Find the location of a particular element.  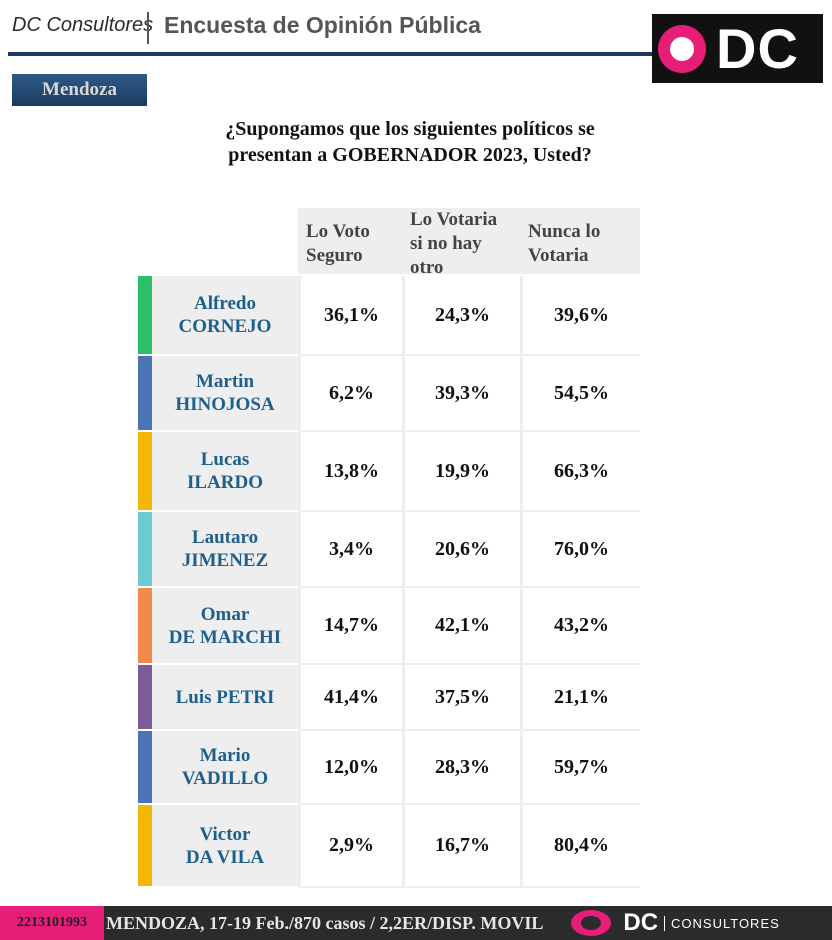

candidate-name: Mario VADILLO is located at coordinates (225, 767).